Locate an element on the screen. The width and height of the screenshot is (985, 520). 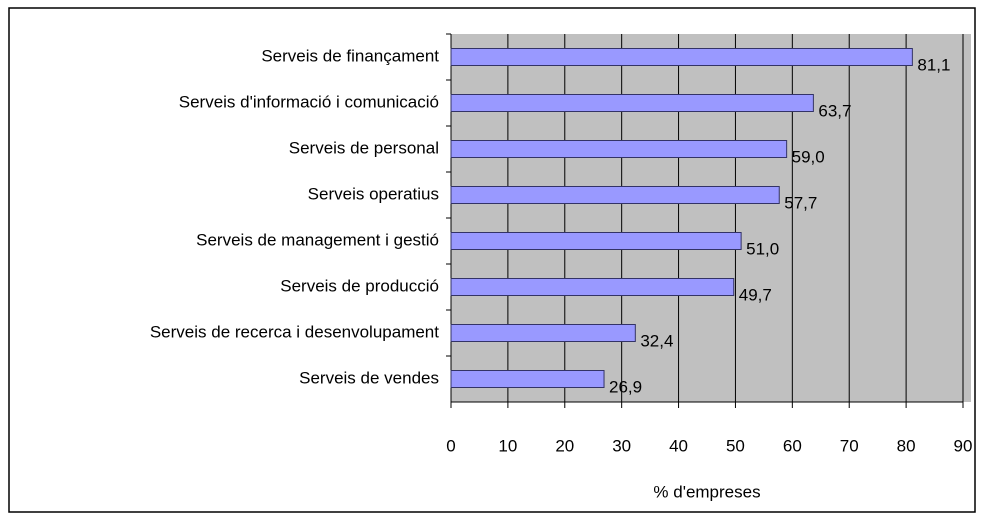
x-axis-label: % d'empreses is located at coordinates (706, 491).